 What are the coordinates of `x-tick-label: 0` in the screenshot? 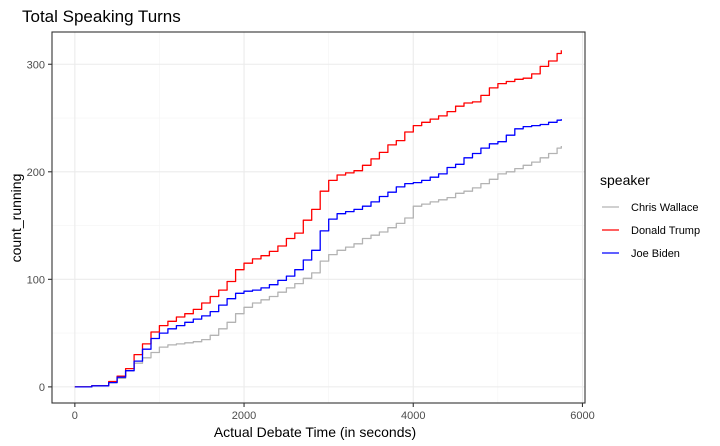 It's located at (75, 416).